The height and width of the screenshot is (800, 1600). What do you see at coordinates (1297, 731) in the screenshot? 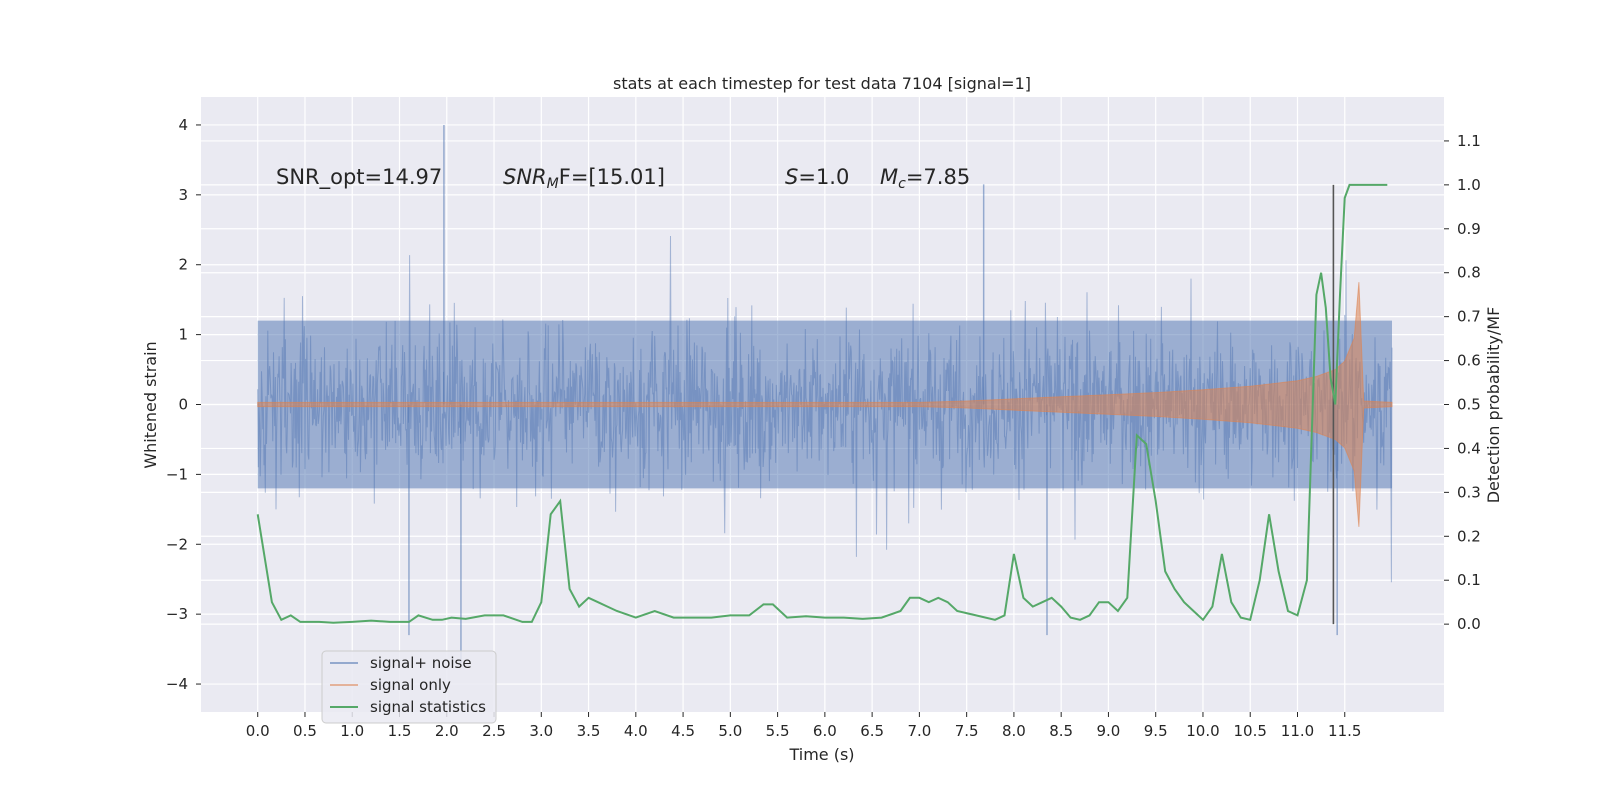
I see `x-tick-label: 11.0` at bounding box center [1297, 731].